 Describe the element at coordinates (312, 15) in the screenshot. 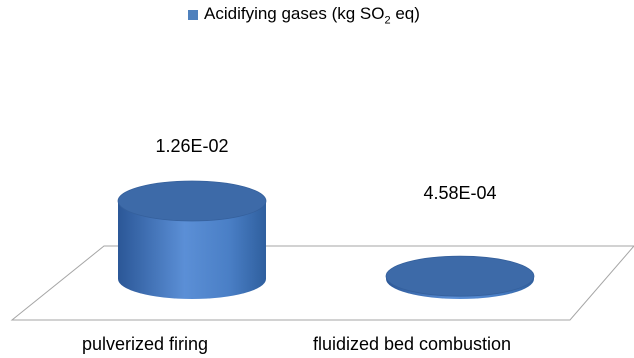

I see `legend-label: Acidifying gases (kg SO2 eq)` at that location.